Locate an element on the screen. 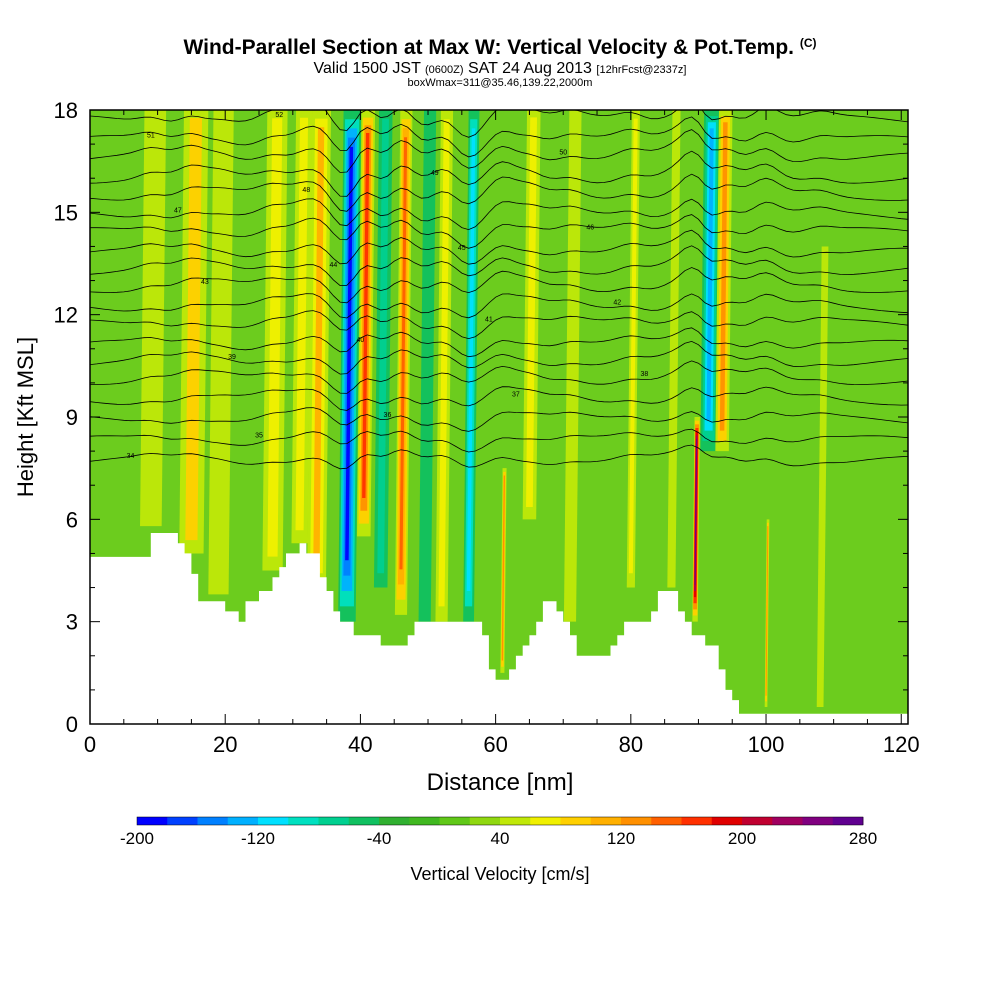 The image size is (1000, 1000). chart-title-mark: (C) is located at coordinates (808, 43).